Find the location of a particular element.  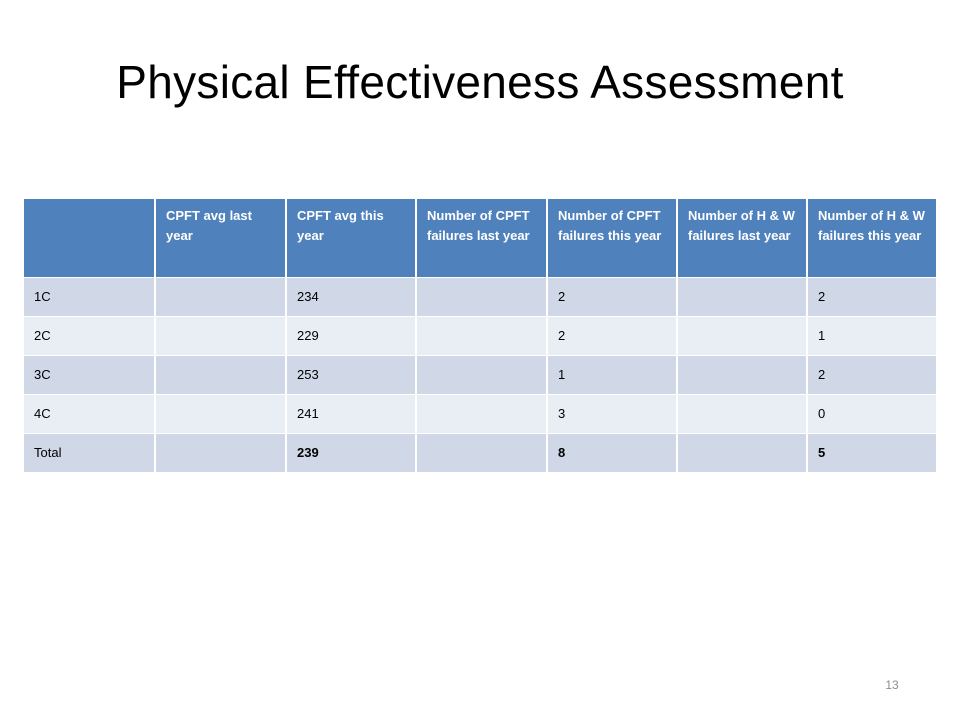

table-cell: 241 is located at coordinates (351, 413).